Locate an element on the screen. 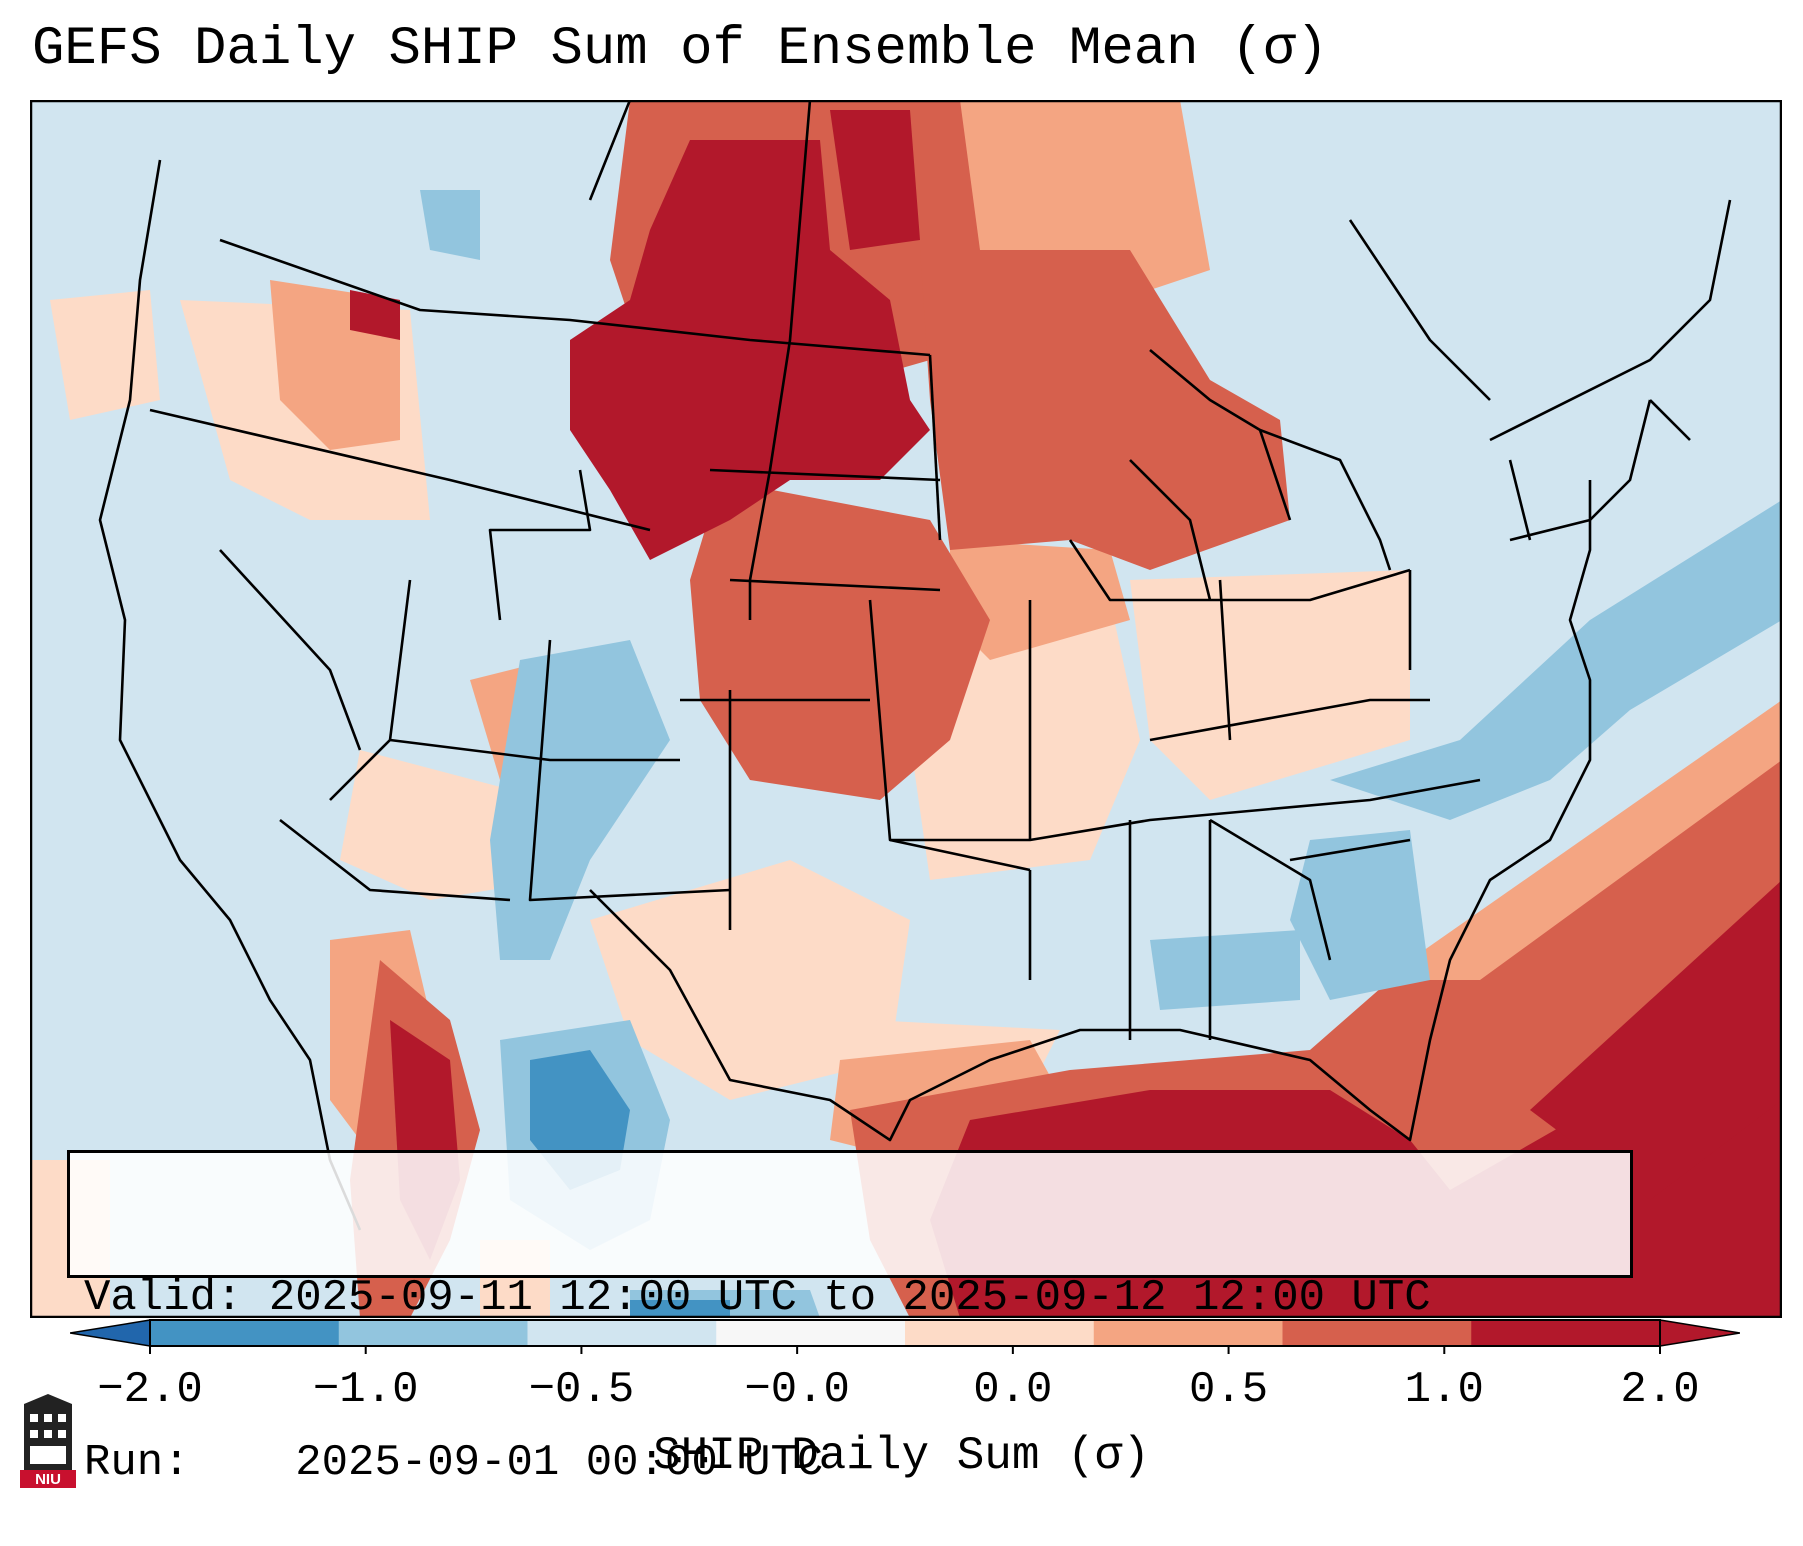 Image resolution: width=1803 pixels, height=1546 pixels. niu-logo-text: NIU is located at coordinates (48, 1479).